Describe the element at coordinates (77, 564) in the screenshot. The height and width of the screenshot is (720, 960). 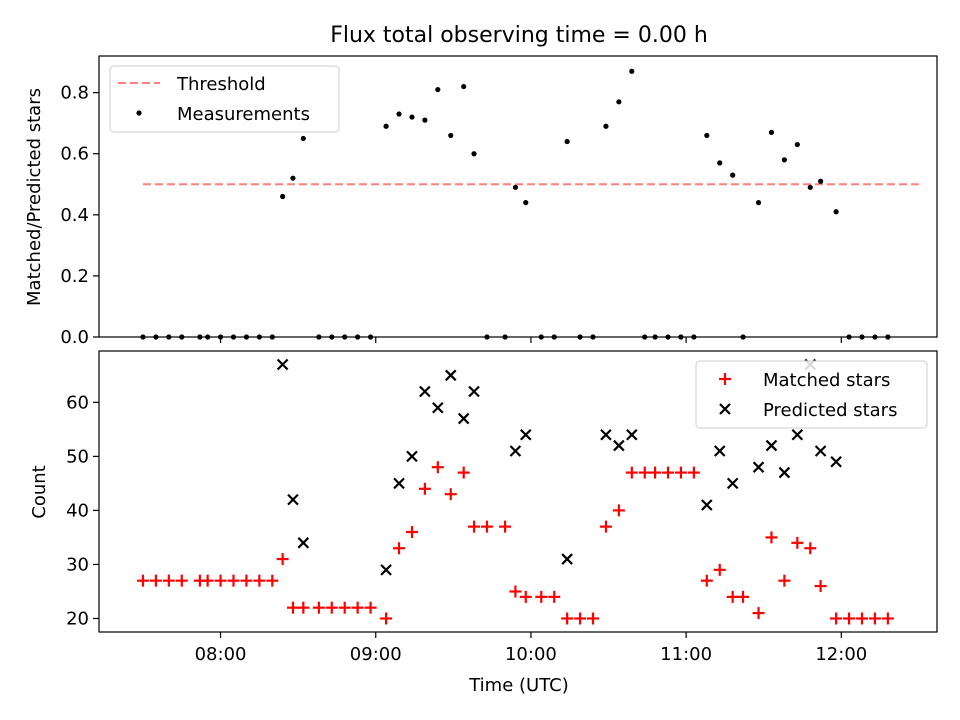
I see `bottom-y-tick-label: 30` at that location.